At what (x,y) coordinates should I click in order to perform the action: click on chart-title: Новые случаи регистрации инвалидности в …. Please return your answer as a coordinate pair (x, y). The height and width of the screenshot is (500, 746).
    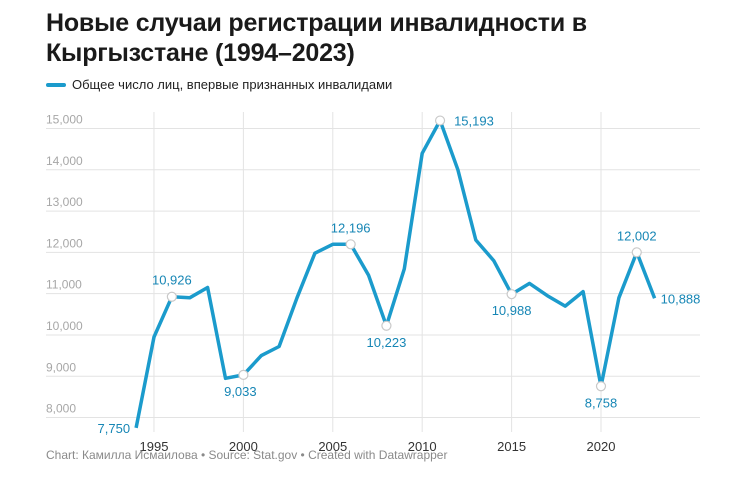
    Looking at the image, I should click on (316, 38).